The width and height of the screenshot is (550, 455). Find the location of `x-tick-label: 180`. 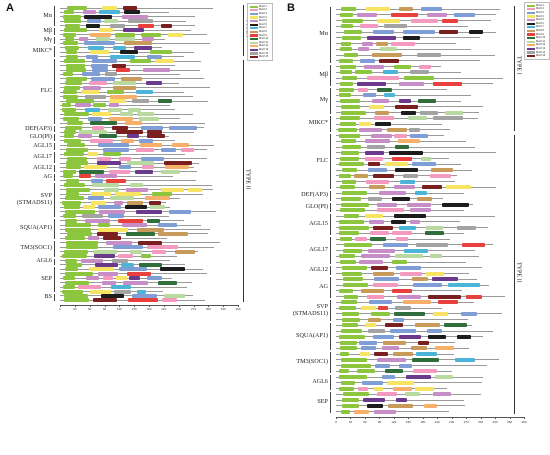

x-tick-label: 180 is located at coordinates (149, 309).